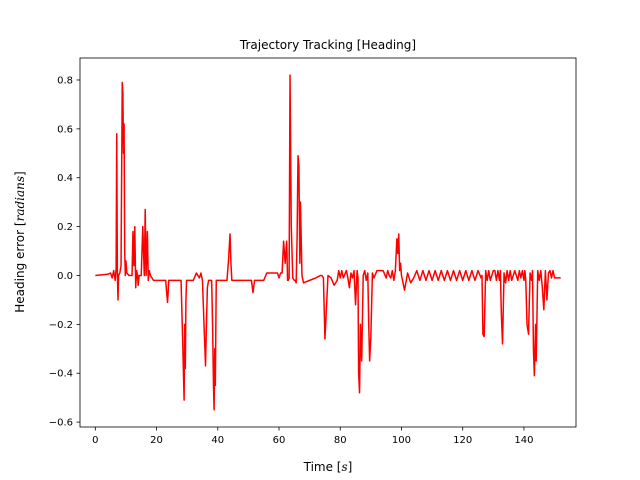  What do you see at coordinates (95, 440) in the screenshot?
I see `x-tick-label: 0` at bounding box center [95, 440].